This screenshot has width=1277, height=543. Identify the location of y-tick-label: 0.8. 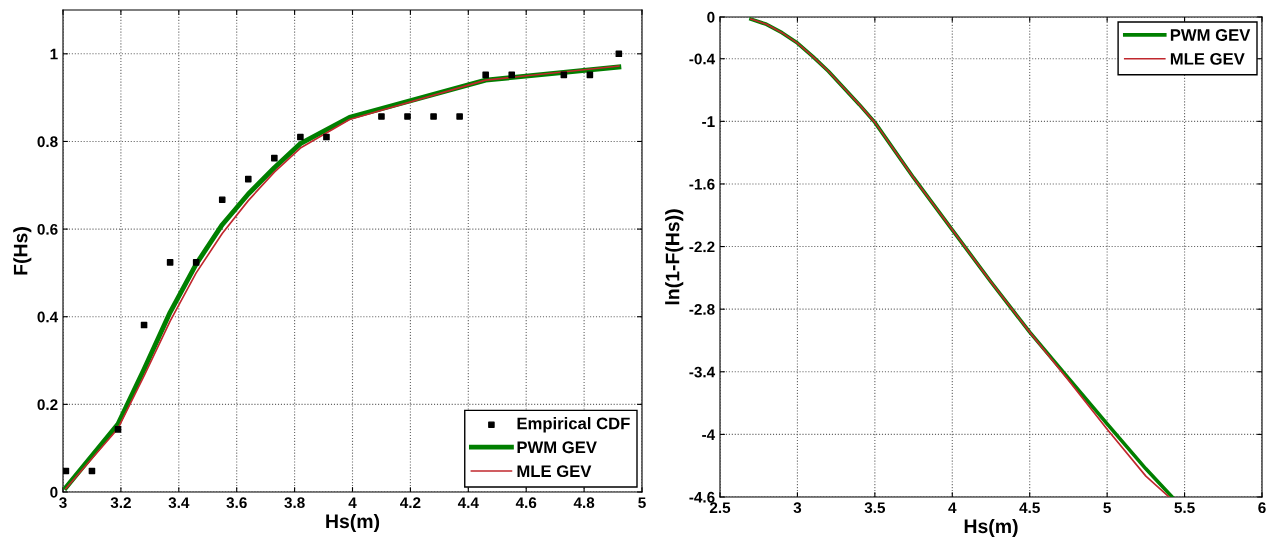
(47, 142).